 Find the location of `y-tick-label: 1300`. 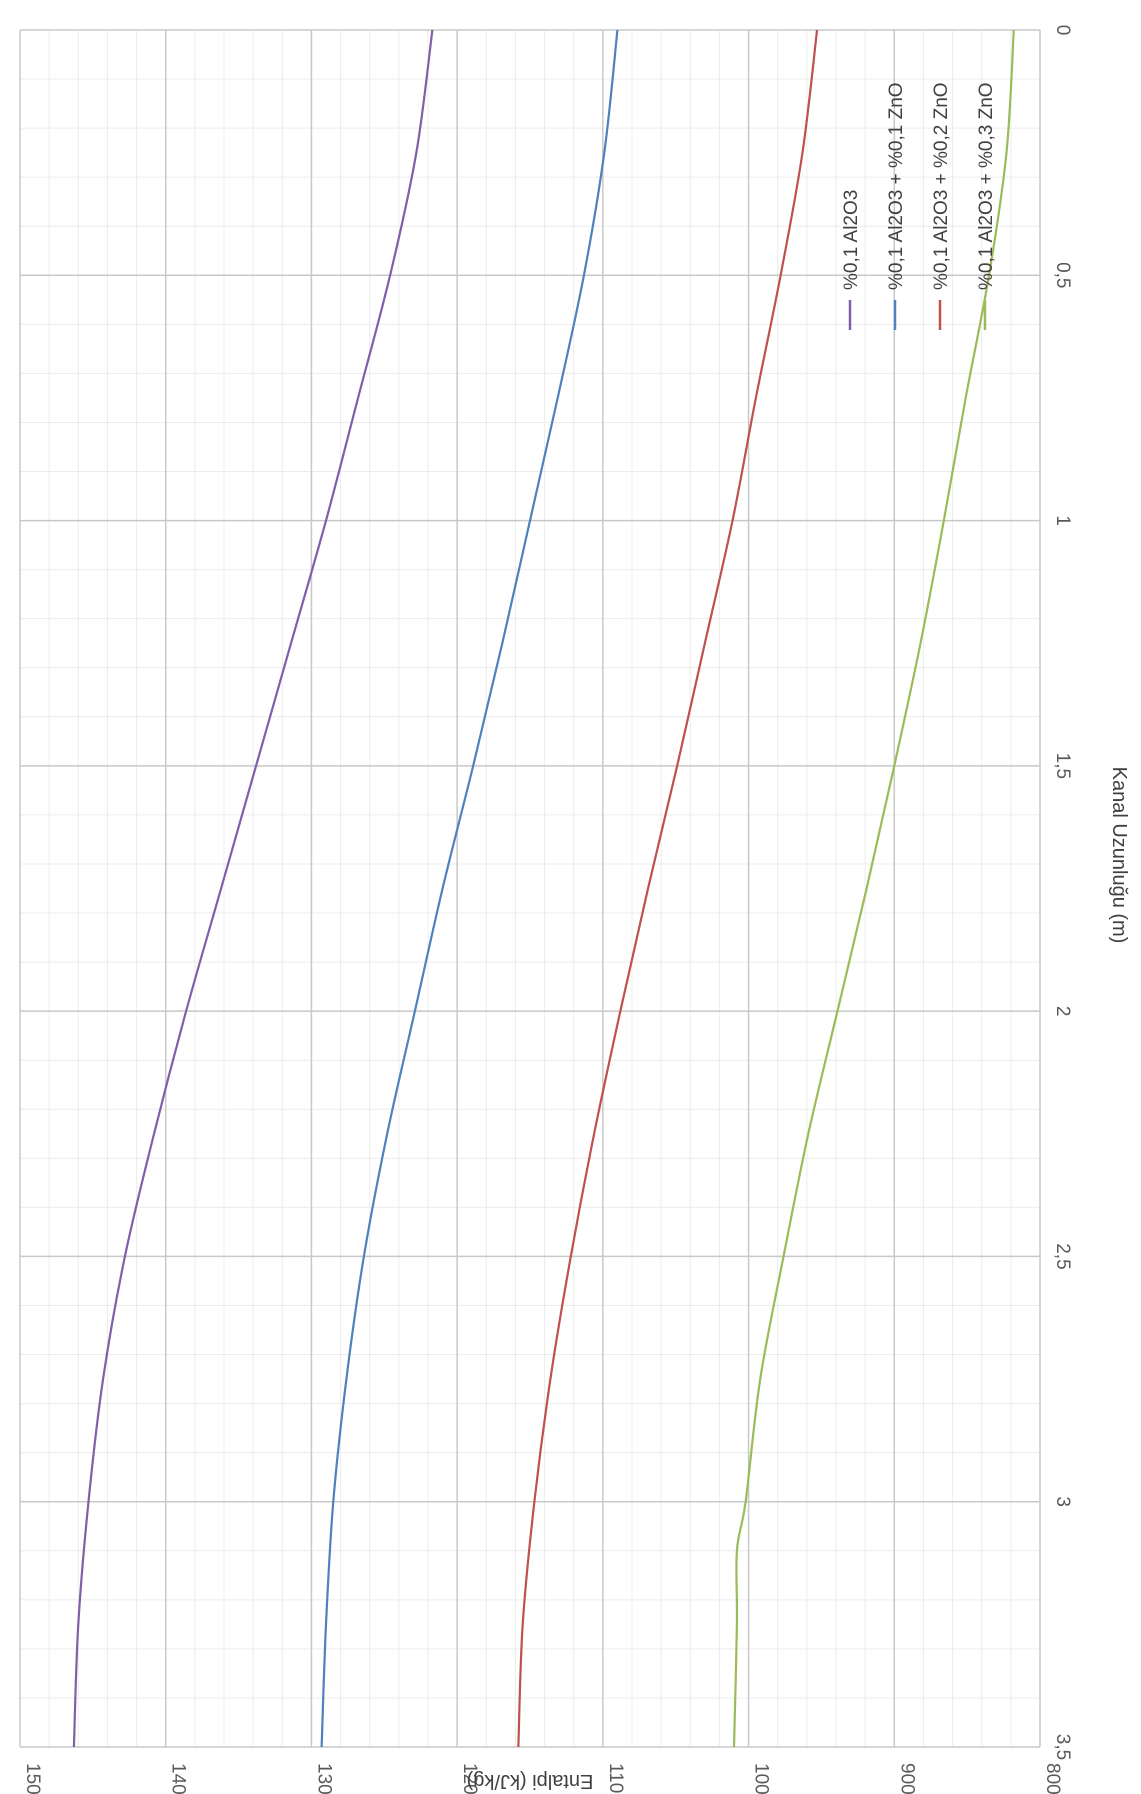

y-tick-label: 1300 is located at coordinates (323, 1778).